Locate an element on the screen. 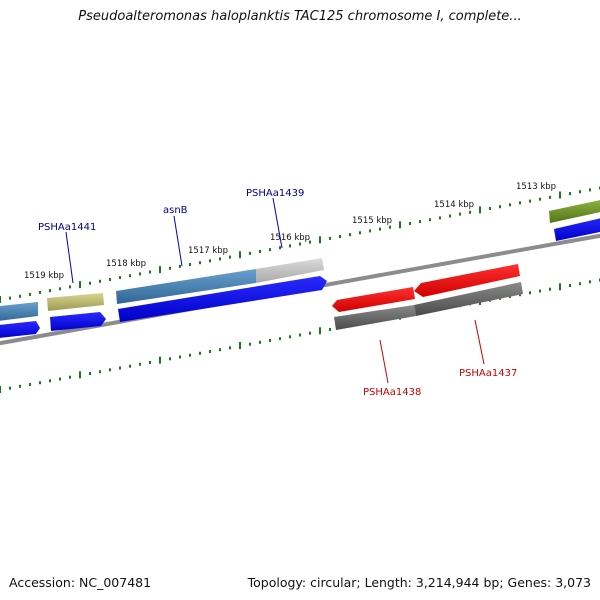 This screenshot has height=600, width=600. gene-feature-steel-left is located at coordinates (19, 312).